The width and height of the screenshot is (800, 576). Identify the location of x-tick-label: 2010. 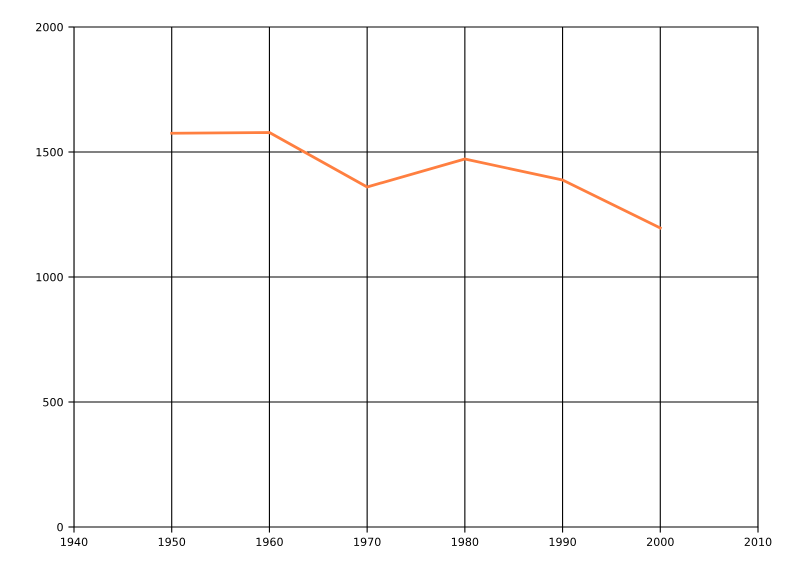
(758, 542).